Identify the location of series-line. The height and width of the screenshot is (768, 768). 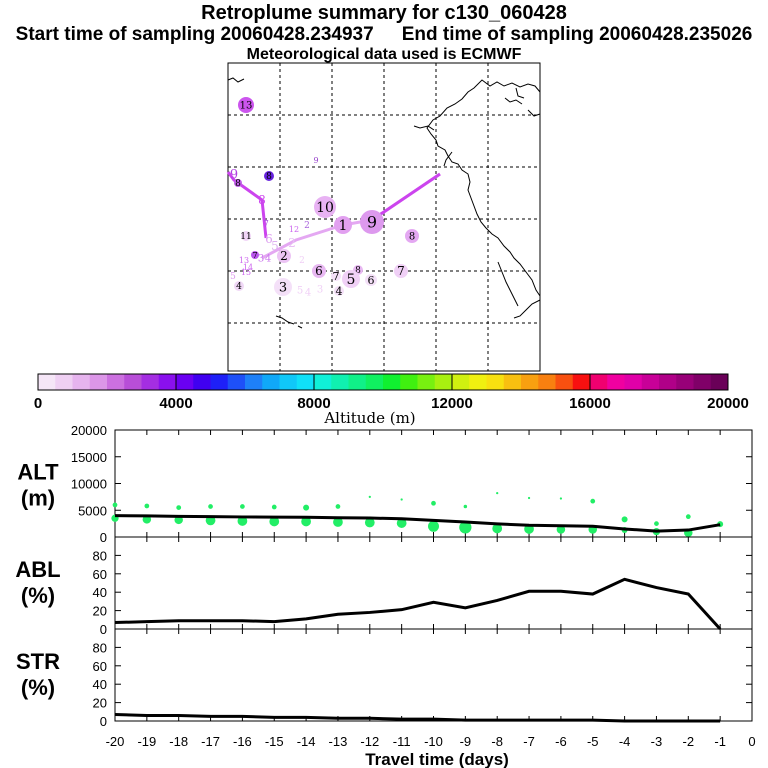
(417, 718).